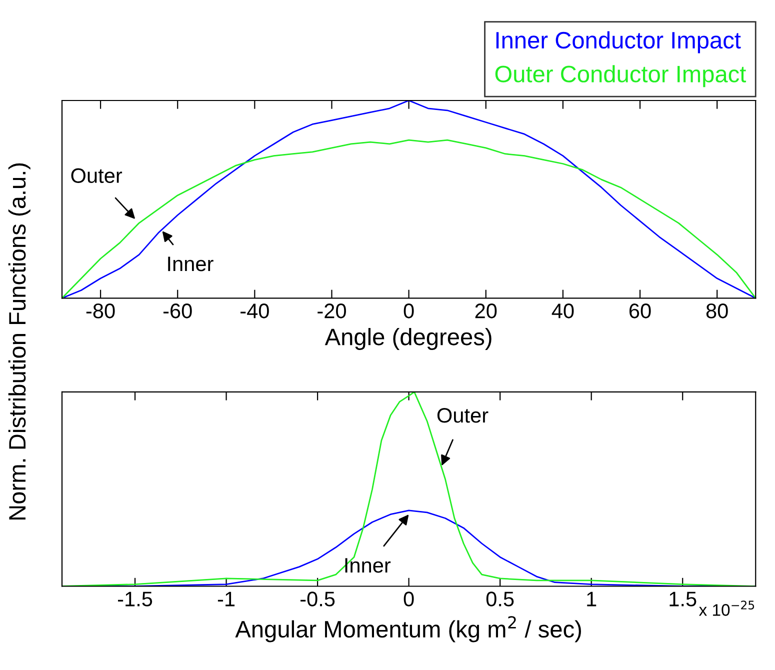  What do you see at coordinates (618, 42) in the screenshot?
I see `text: Inner Conductor Impact` at bounding box center [618, 42].